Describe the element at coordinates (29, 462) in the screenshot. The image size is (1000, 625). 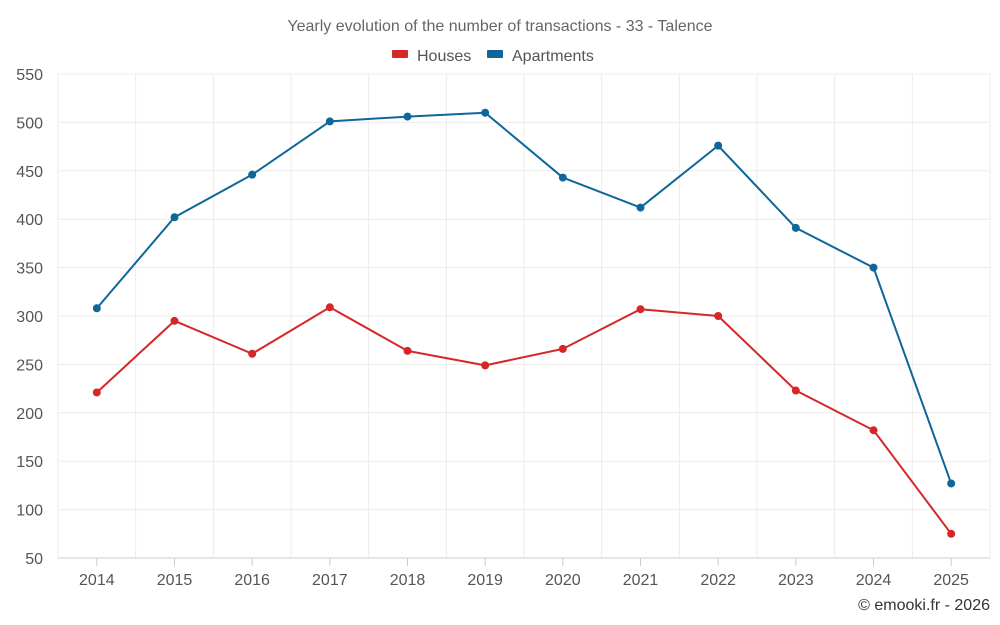
I see `y-tick-label: 150` at that location.